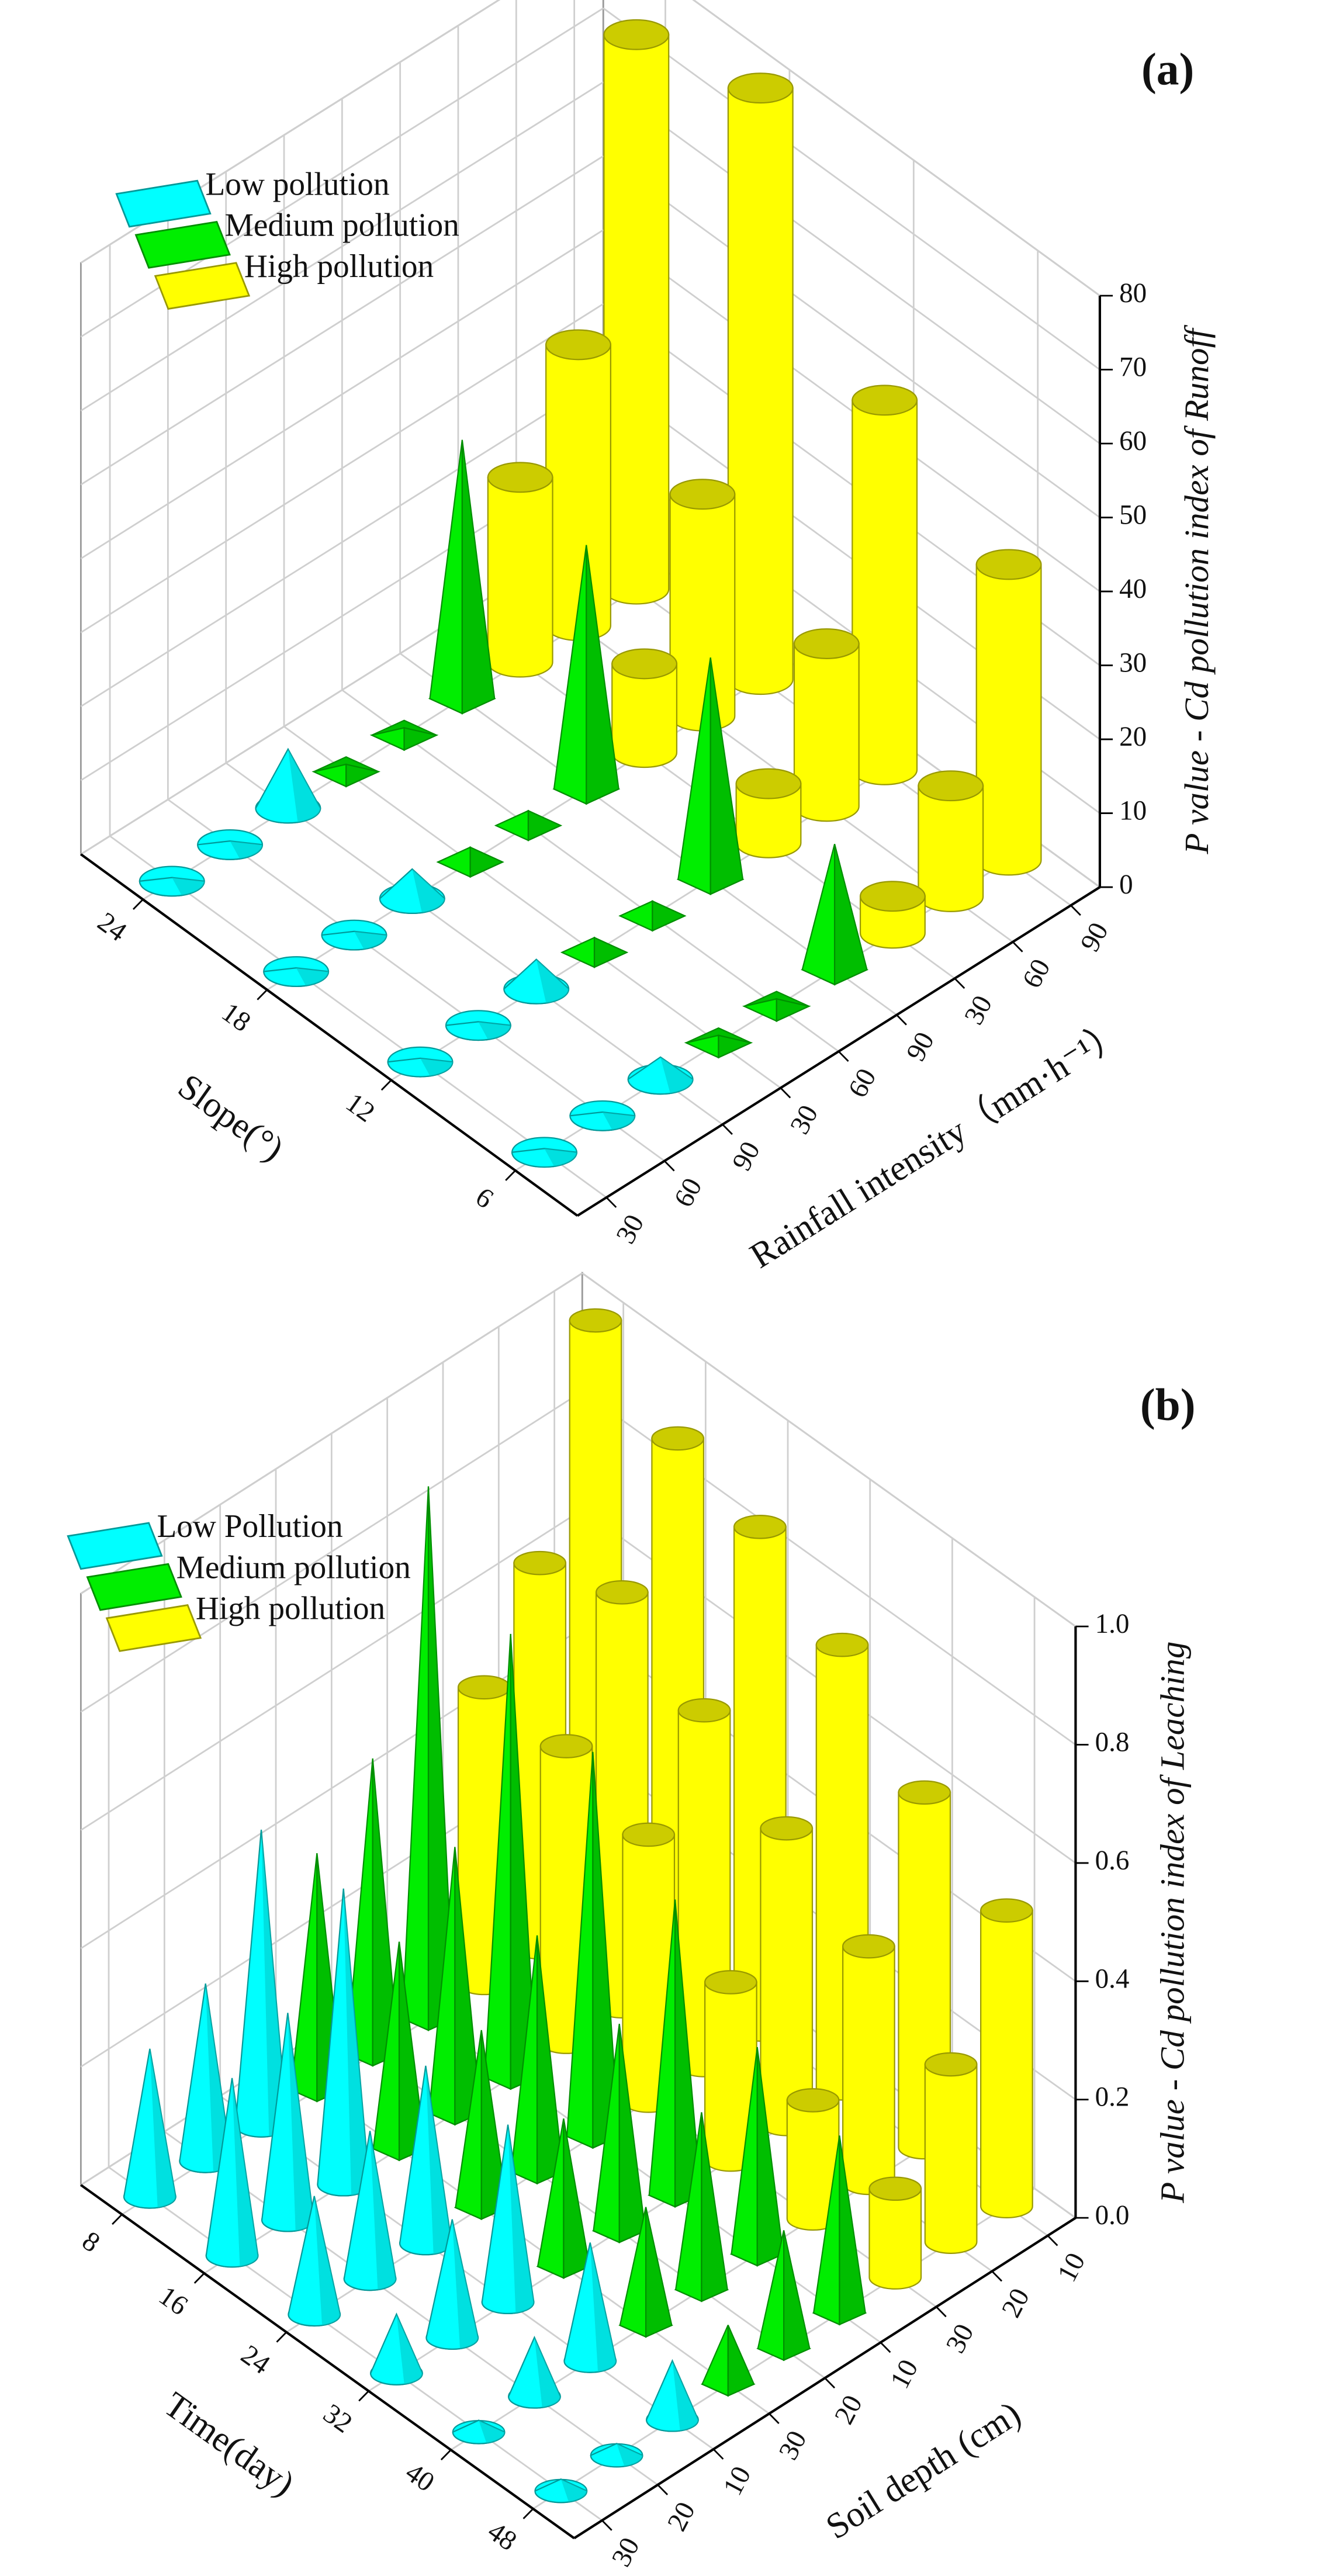 Image resolution: width=1336 pixels, height=2576 pixels. I want to click on legend-label: Medium pollution, so click(342, 225).